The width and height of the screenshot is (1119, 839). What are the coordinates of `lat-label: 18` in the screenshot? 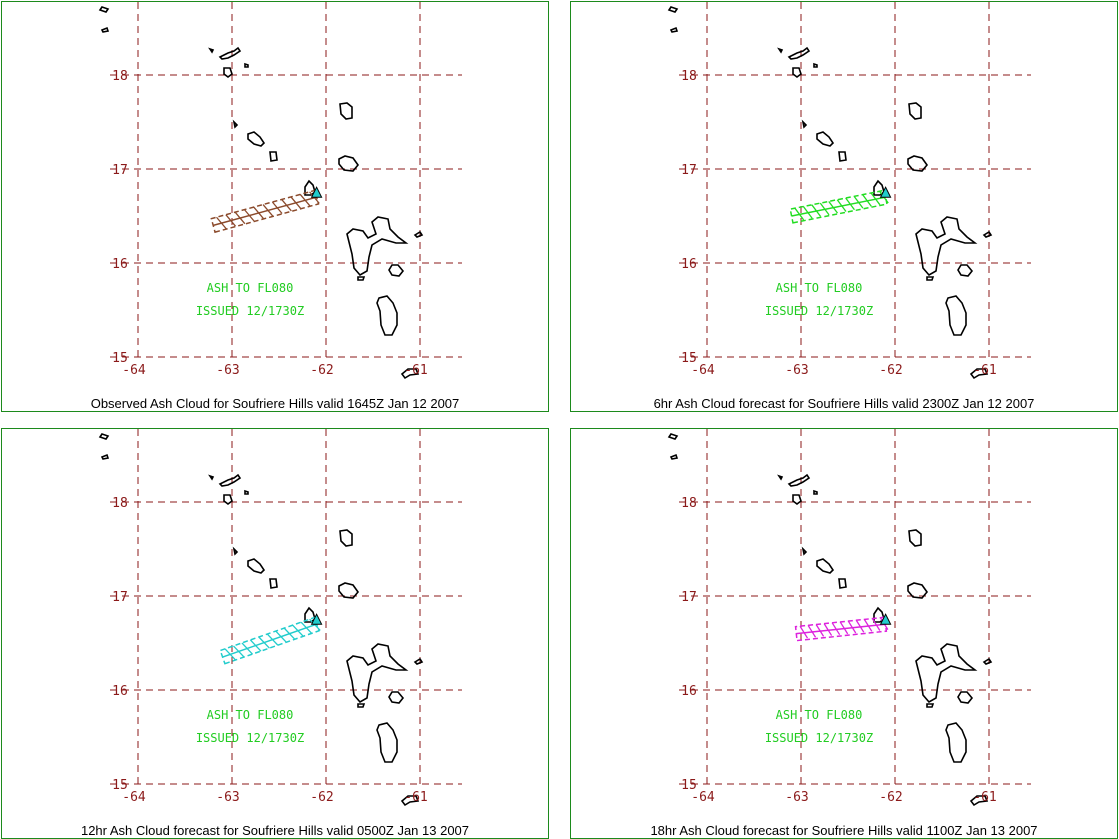 It's located at (120, 503).